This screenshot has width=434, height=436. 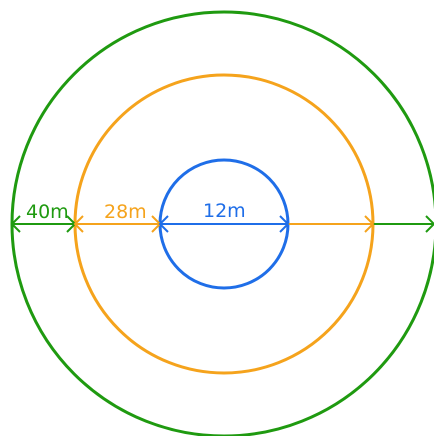 What do you see at coordinates (284, 224) in the screenshot?
I see `inner-arrowhead-right` at bounding box center [284, 224].